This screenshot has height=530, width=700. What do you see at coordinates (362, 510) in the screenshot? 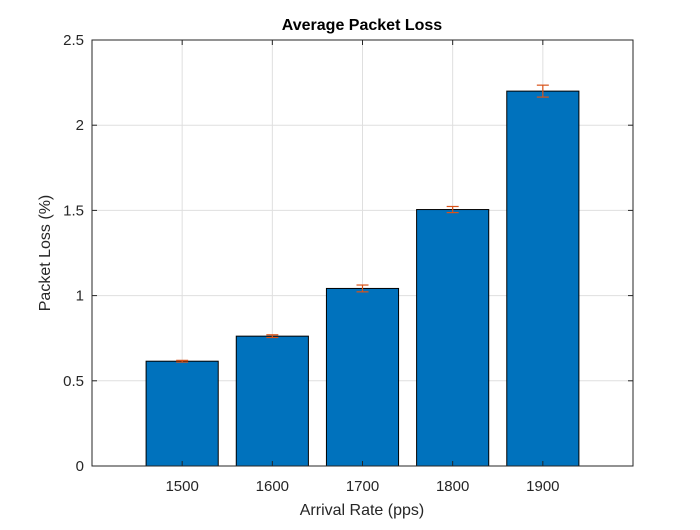
I see `x-axis-label: Arrival Rate (pps)` at bounding box center [362, 510].